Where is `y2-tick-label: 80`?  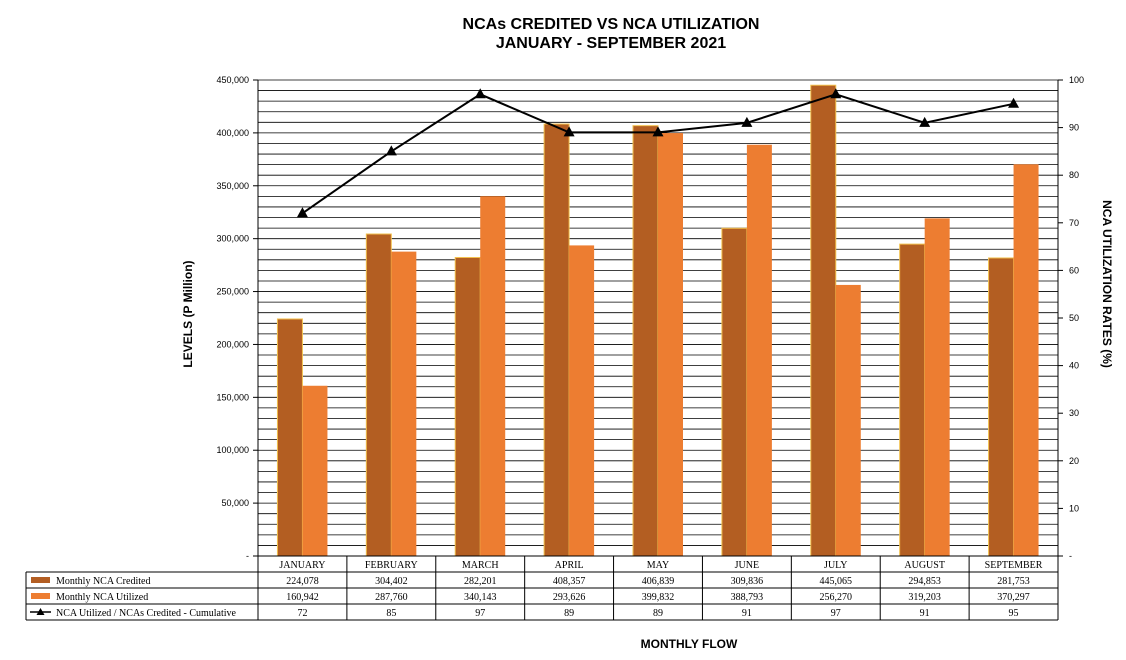
y2-tick-label: 80 is located at coordinates (1074, 175).